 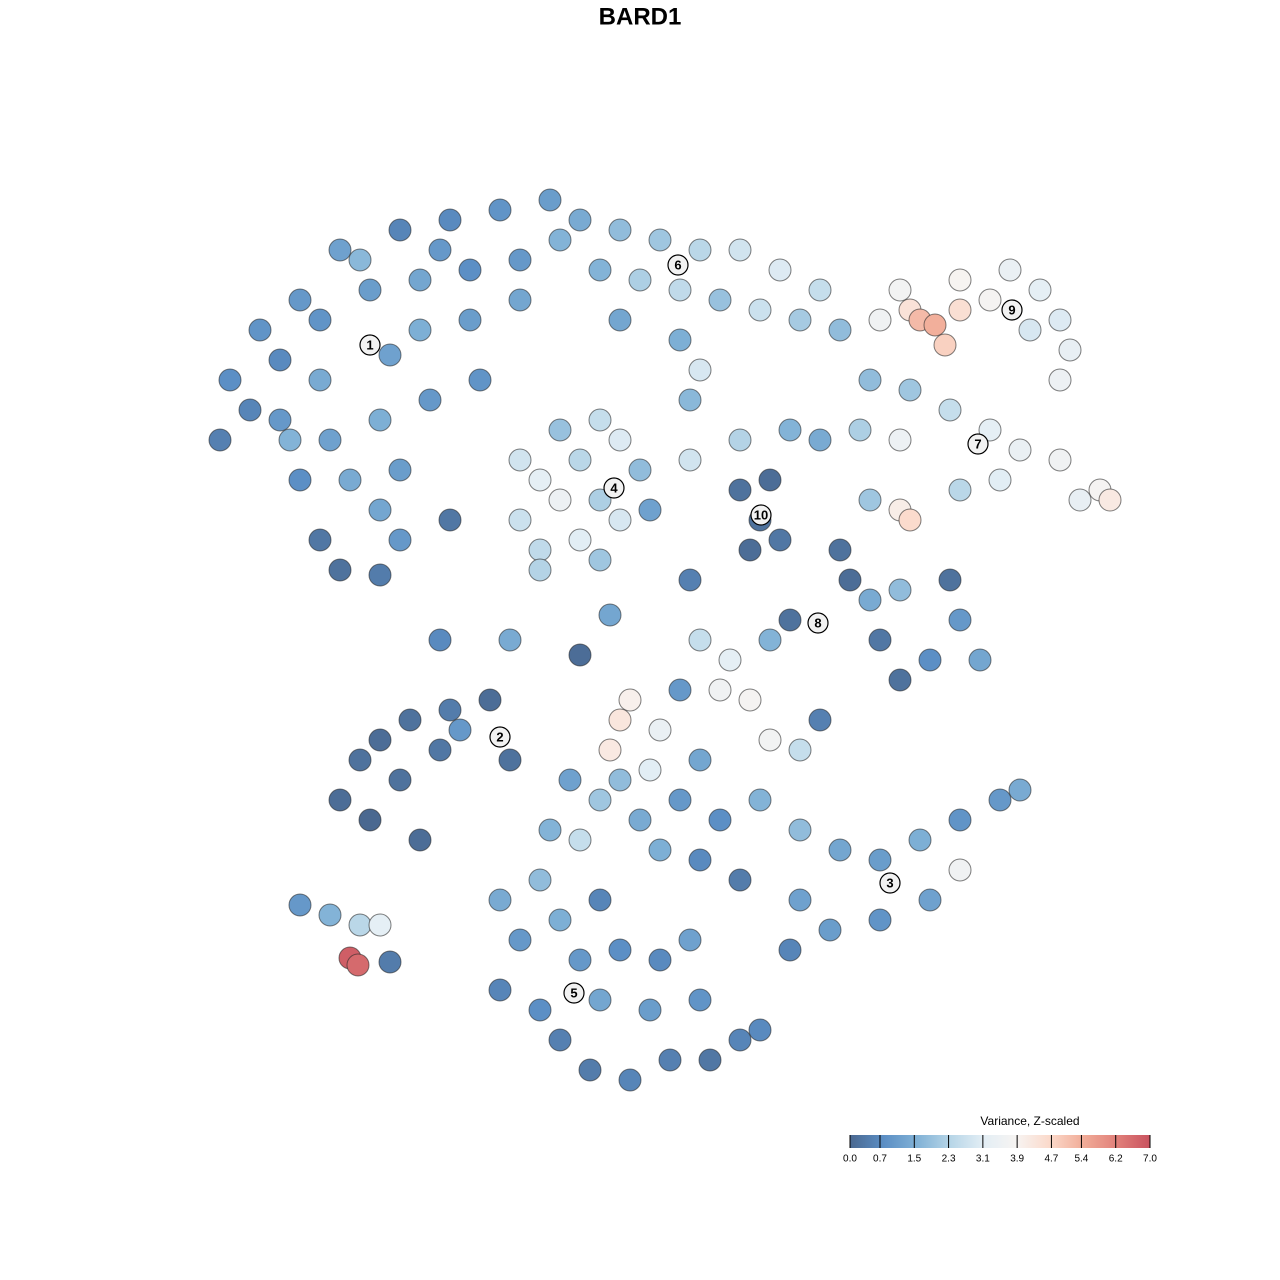 I want to click on colorbar-tick-label: 7.0, so click(x=1150, y=1159).